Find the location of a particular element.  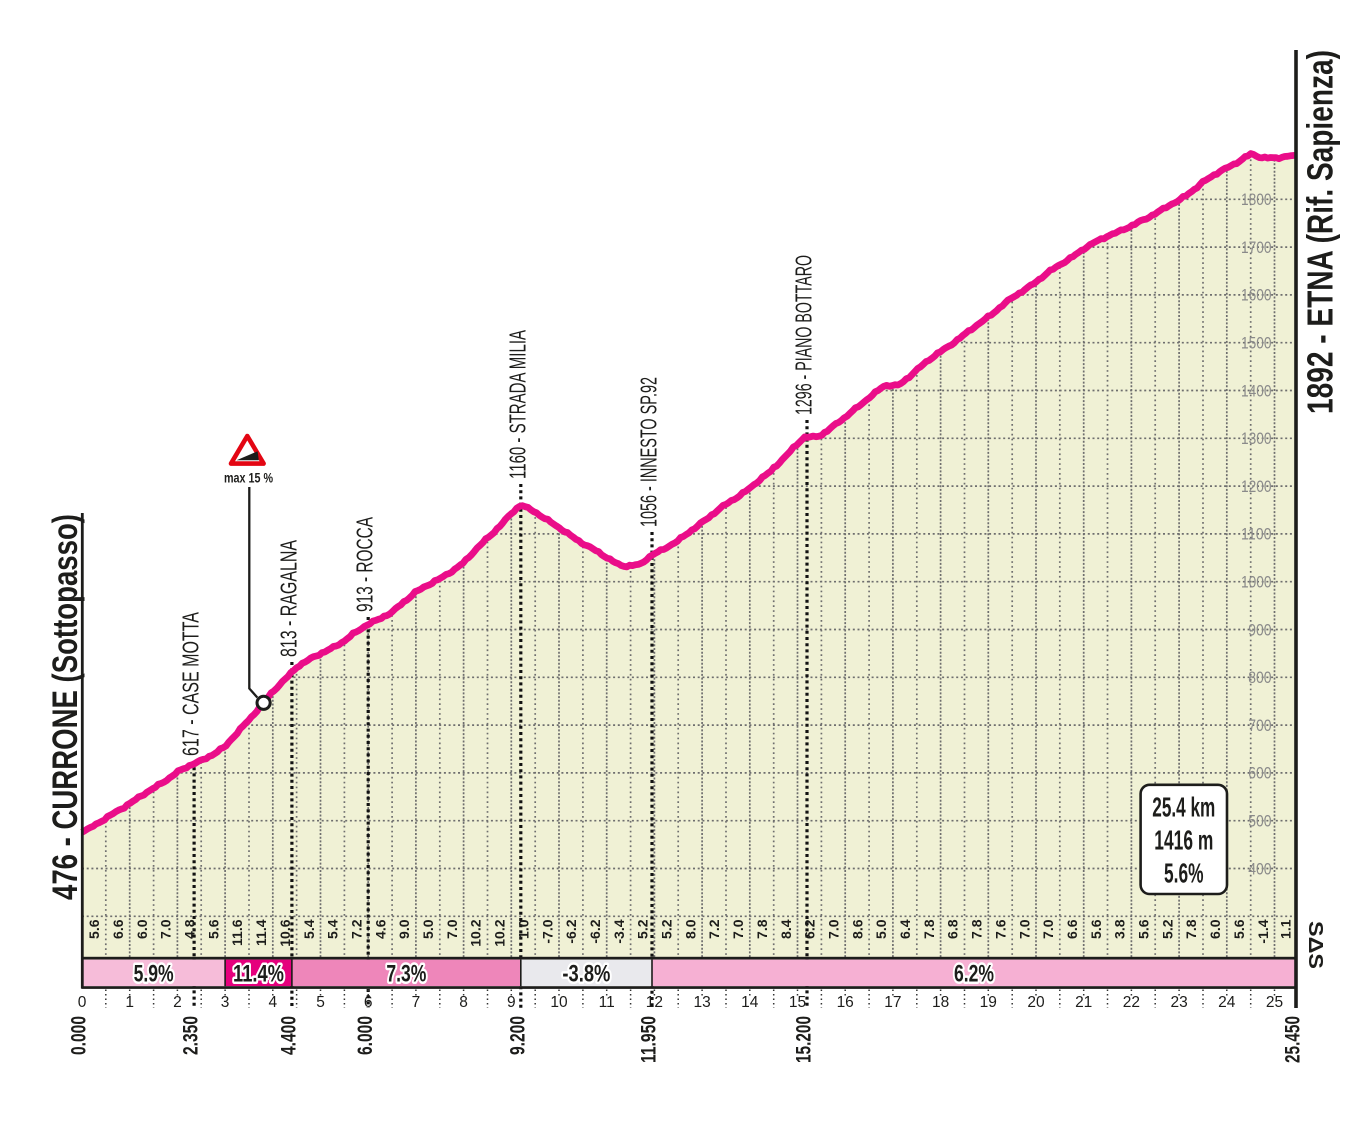

svg-text: 17 is located at coordinates (892, 1002).